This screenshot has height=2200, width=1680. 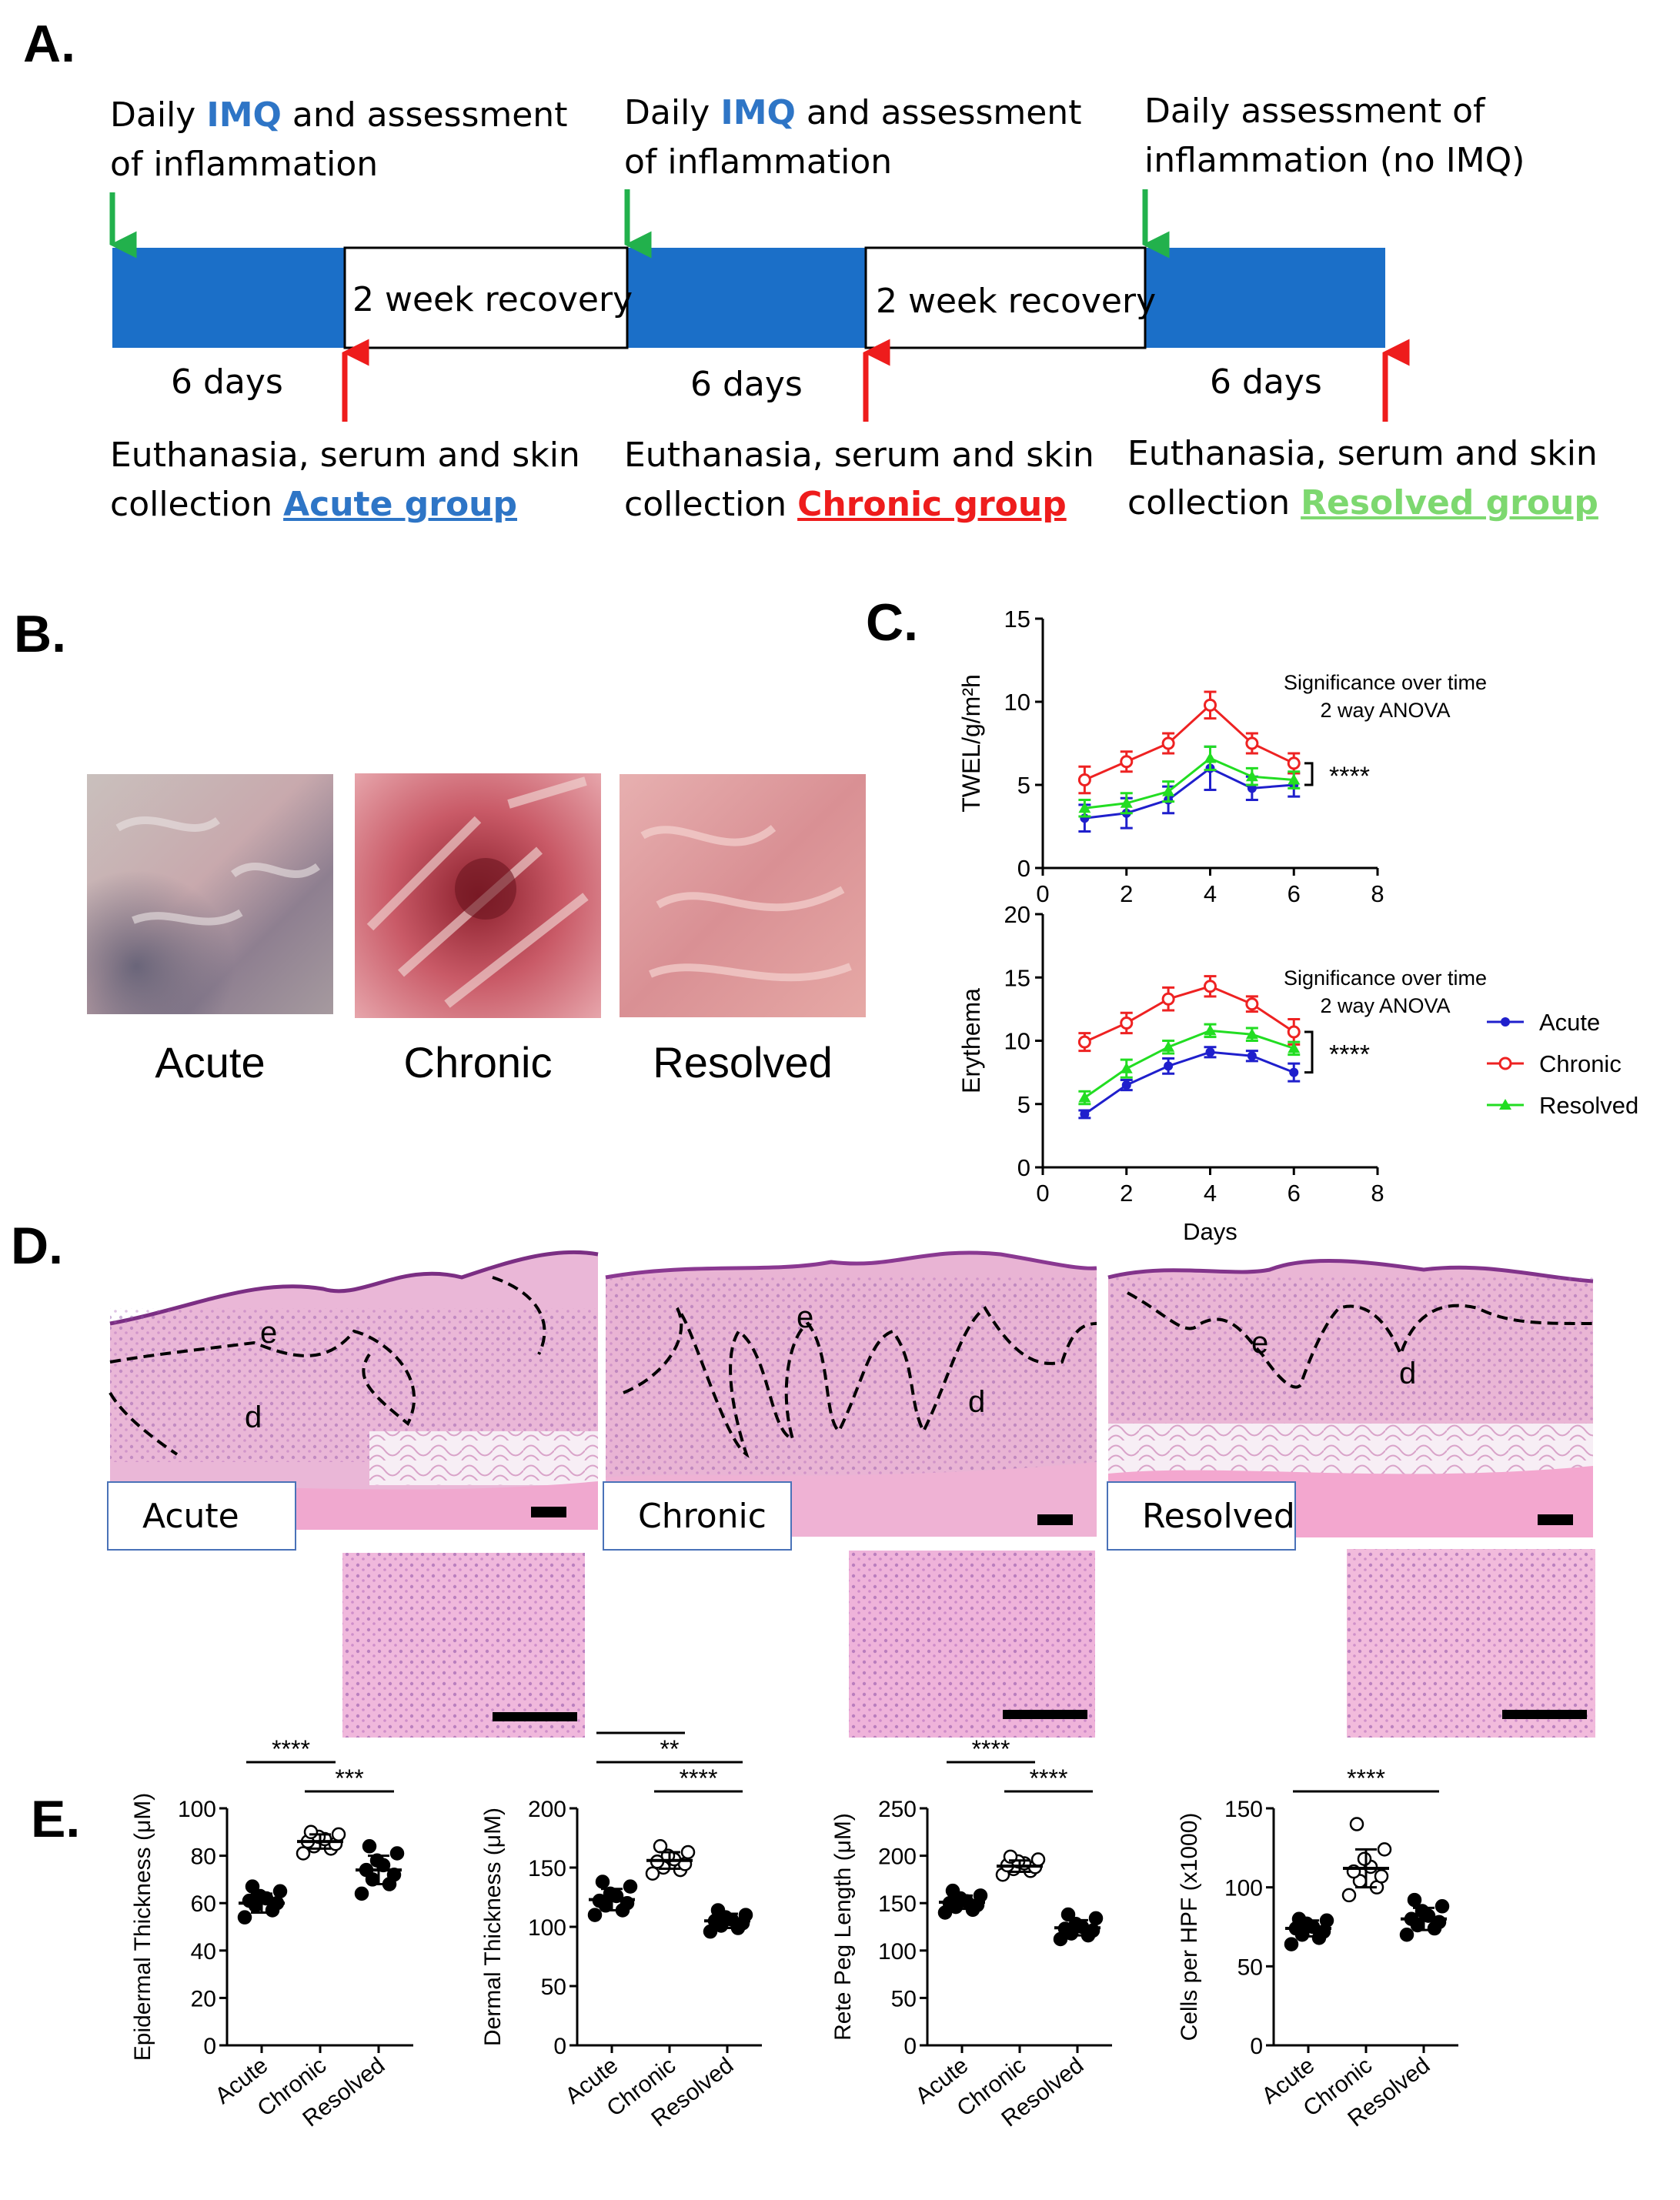 I want to click on panel-label-d: D., so click(x=37, y=1246).